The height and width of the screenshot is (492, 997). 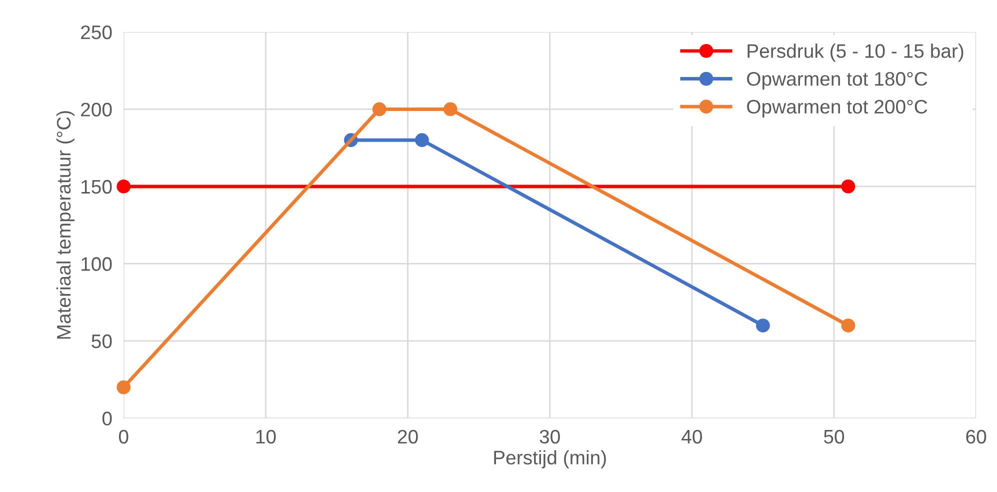 I want to click on x-tick-label: 60, so click(x=976, y=437).